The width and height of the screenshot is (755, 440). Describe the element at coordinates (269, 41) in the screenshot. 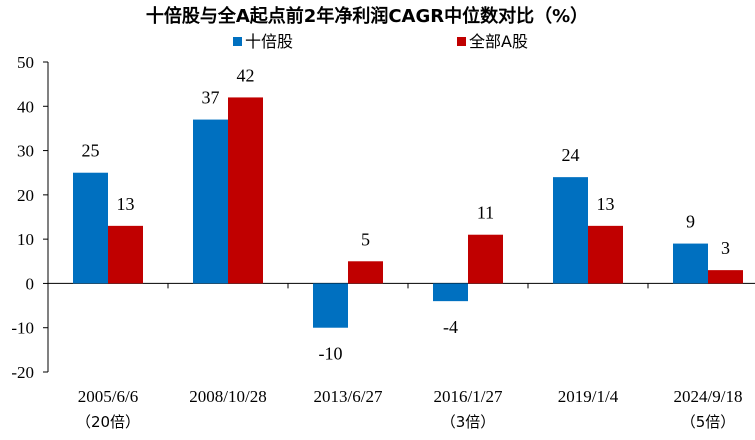

I see `legend-label: 十倍股` at that location.